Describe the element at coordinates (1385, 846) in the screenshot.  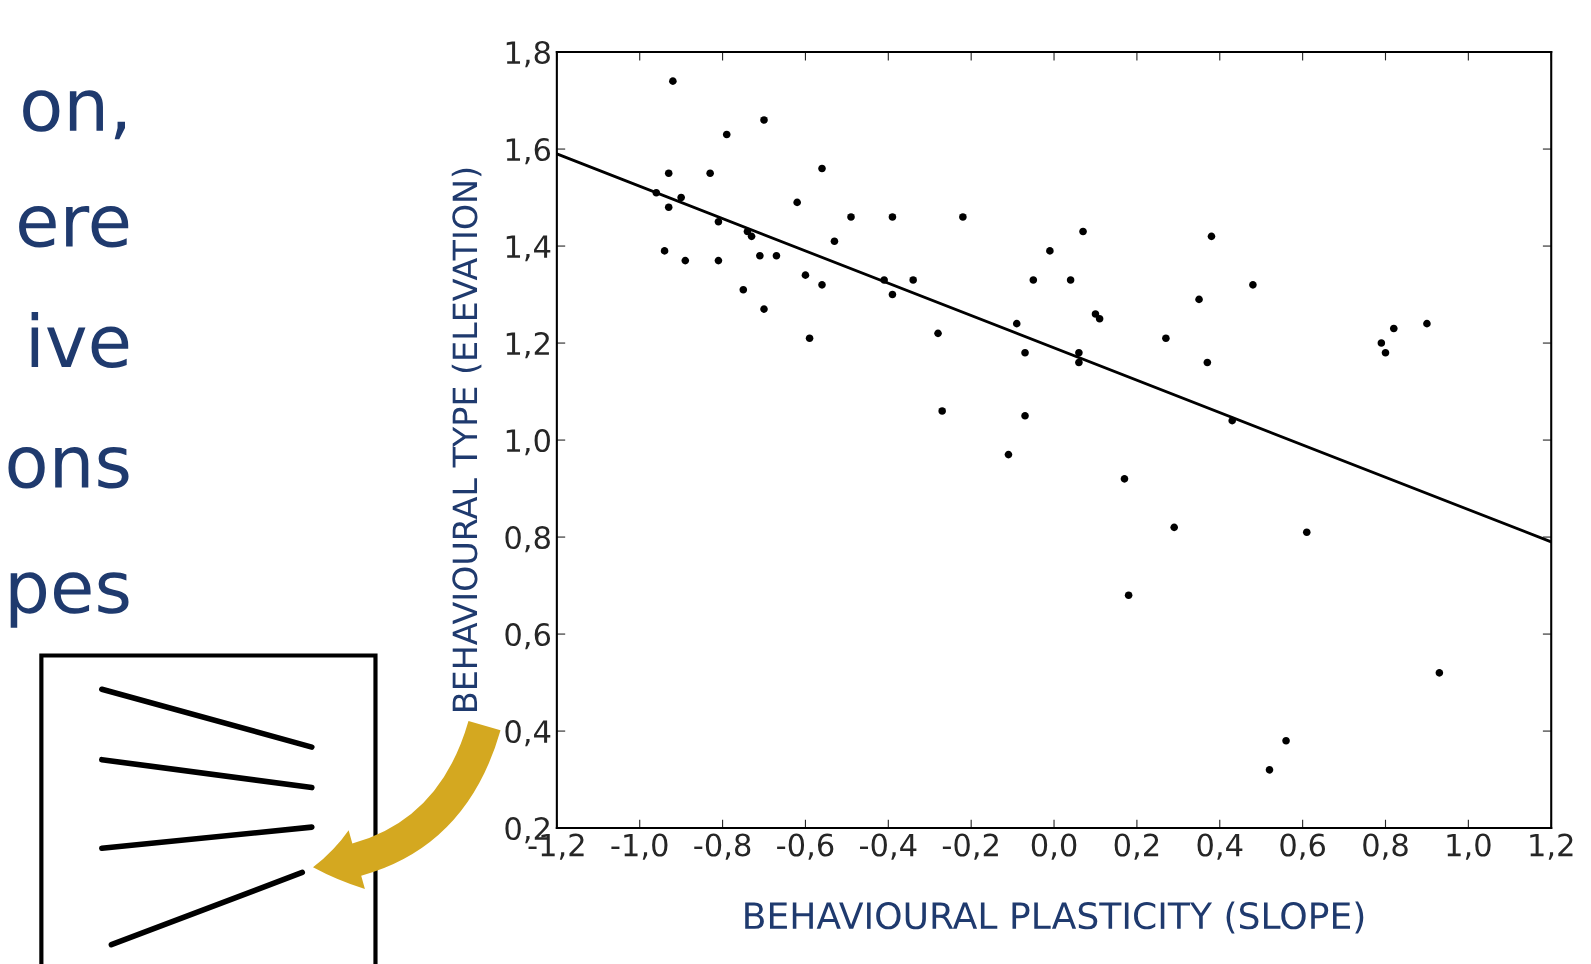
I see `x-tick-label: 0,8` at that location.